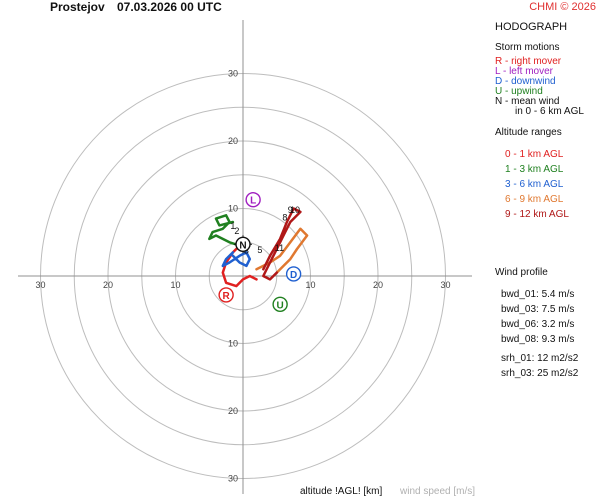 The image size is (600, 500). Describe the element at coordinates (528, 61) in the screenshot. I see `storm-motion-item: R - right mover` at that location.